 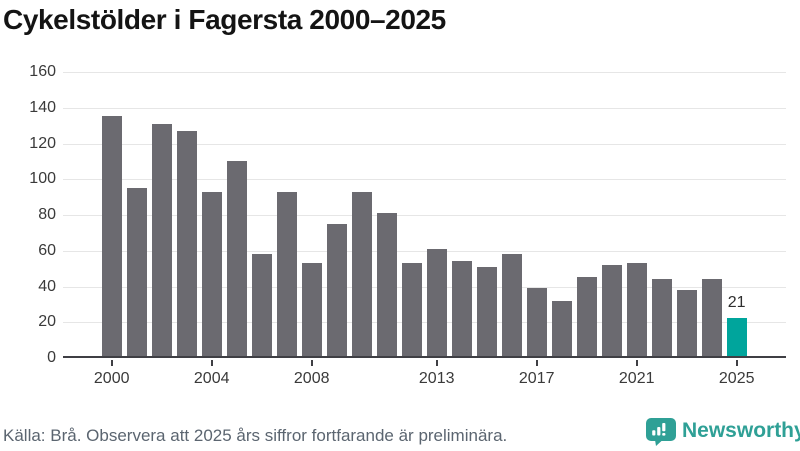 I want to click on x-tick-label-2000: 2000, so click(x=111, y=378).